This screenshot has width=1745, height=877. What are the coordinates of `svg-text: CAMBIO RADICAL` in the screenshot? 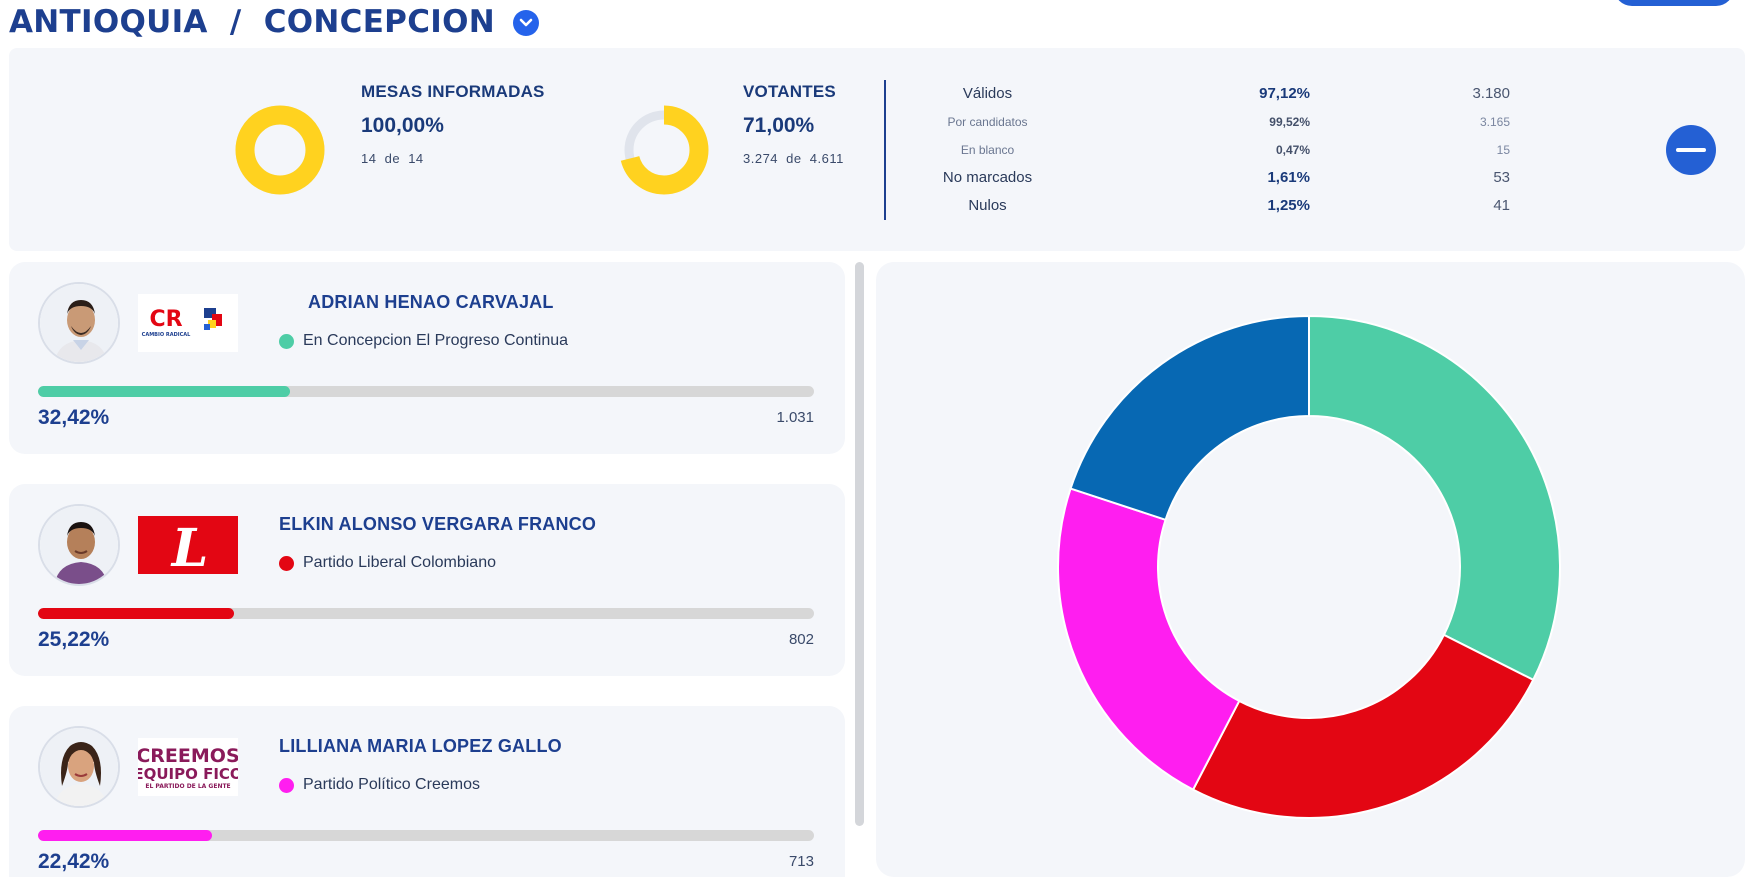 It's located at (166, 335).